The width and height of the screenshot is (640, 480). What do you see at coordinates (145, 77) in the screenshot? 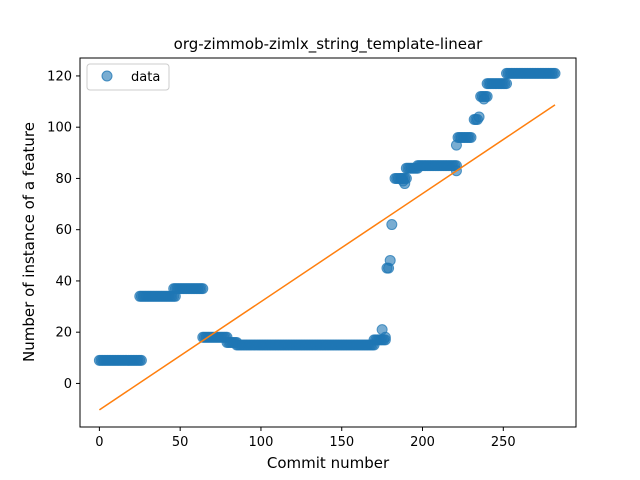
I see `legend-label-data: data` at bounding box center [145, 77].